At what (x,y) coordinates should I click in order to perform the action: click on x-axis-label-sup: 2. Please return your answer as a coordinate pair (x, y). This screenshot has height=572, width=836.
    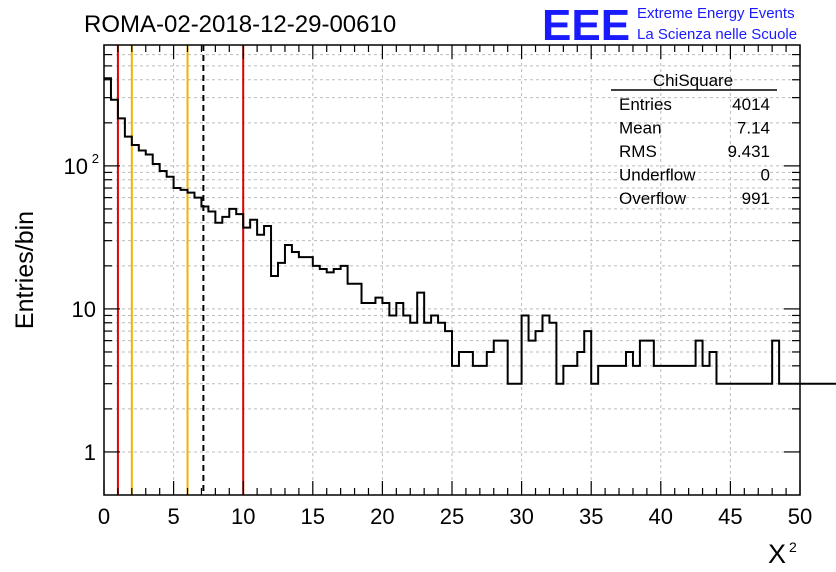
    Looking at the image, I should click on (793, 547).